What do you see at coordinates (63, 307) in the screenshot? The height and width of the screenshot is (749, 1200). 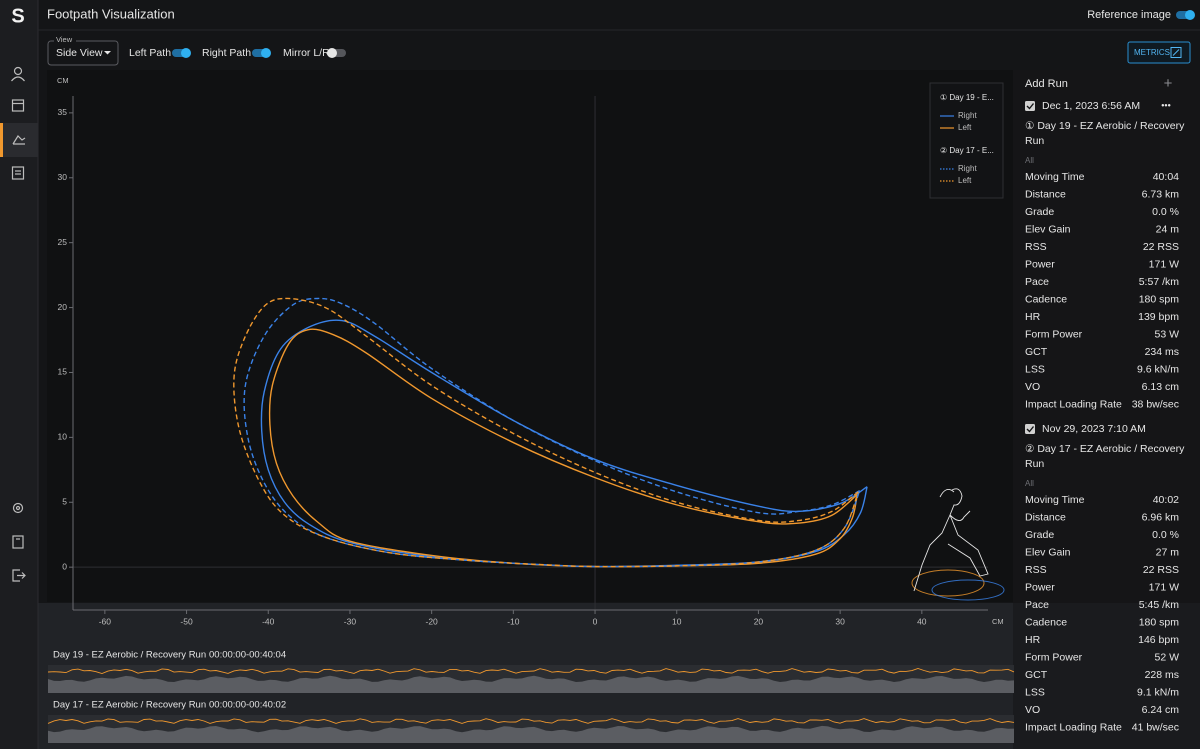 I see `y-tick-label: 20` at bounding box center [63, 307].